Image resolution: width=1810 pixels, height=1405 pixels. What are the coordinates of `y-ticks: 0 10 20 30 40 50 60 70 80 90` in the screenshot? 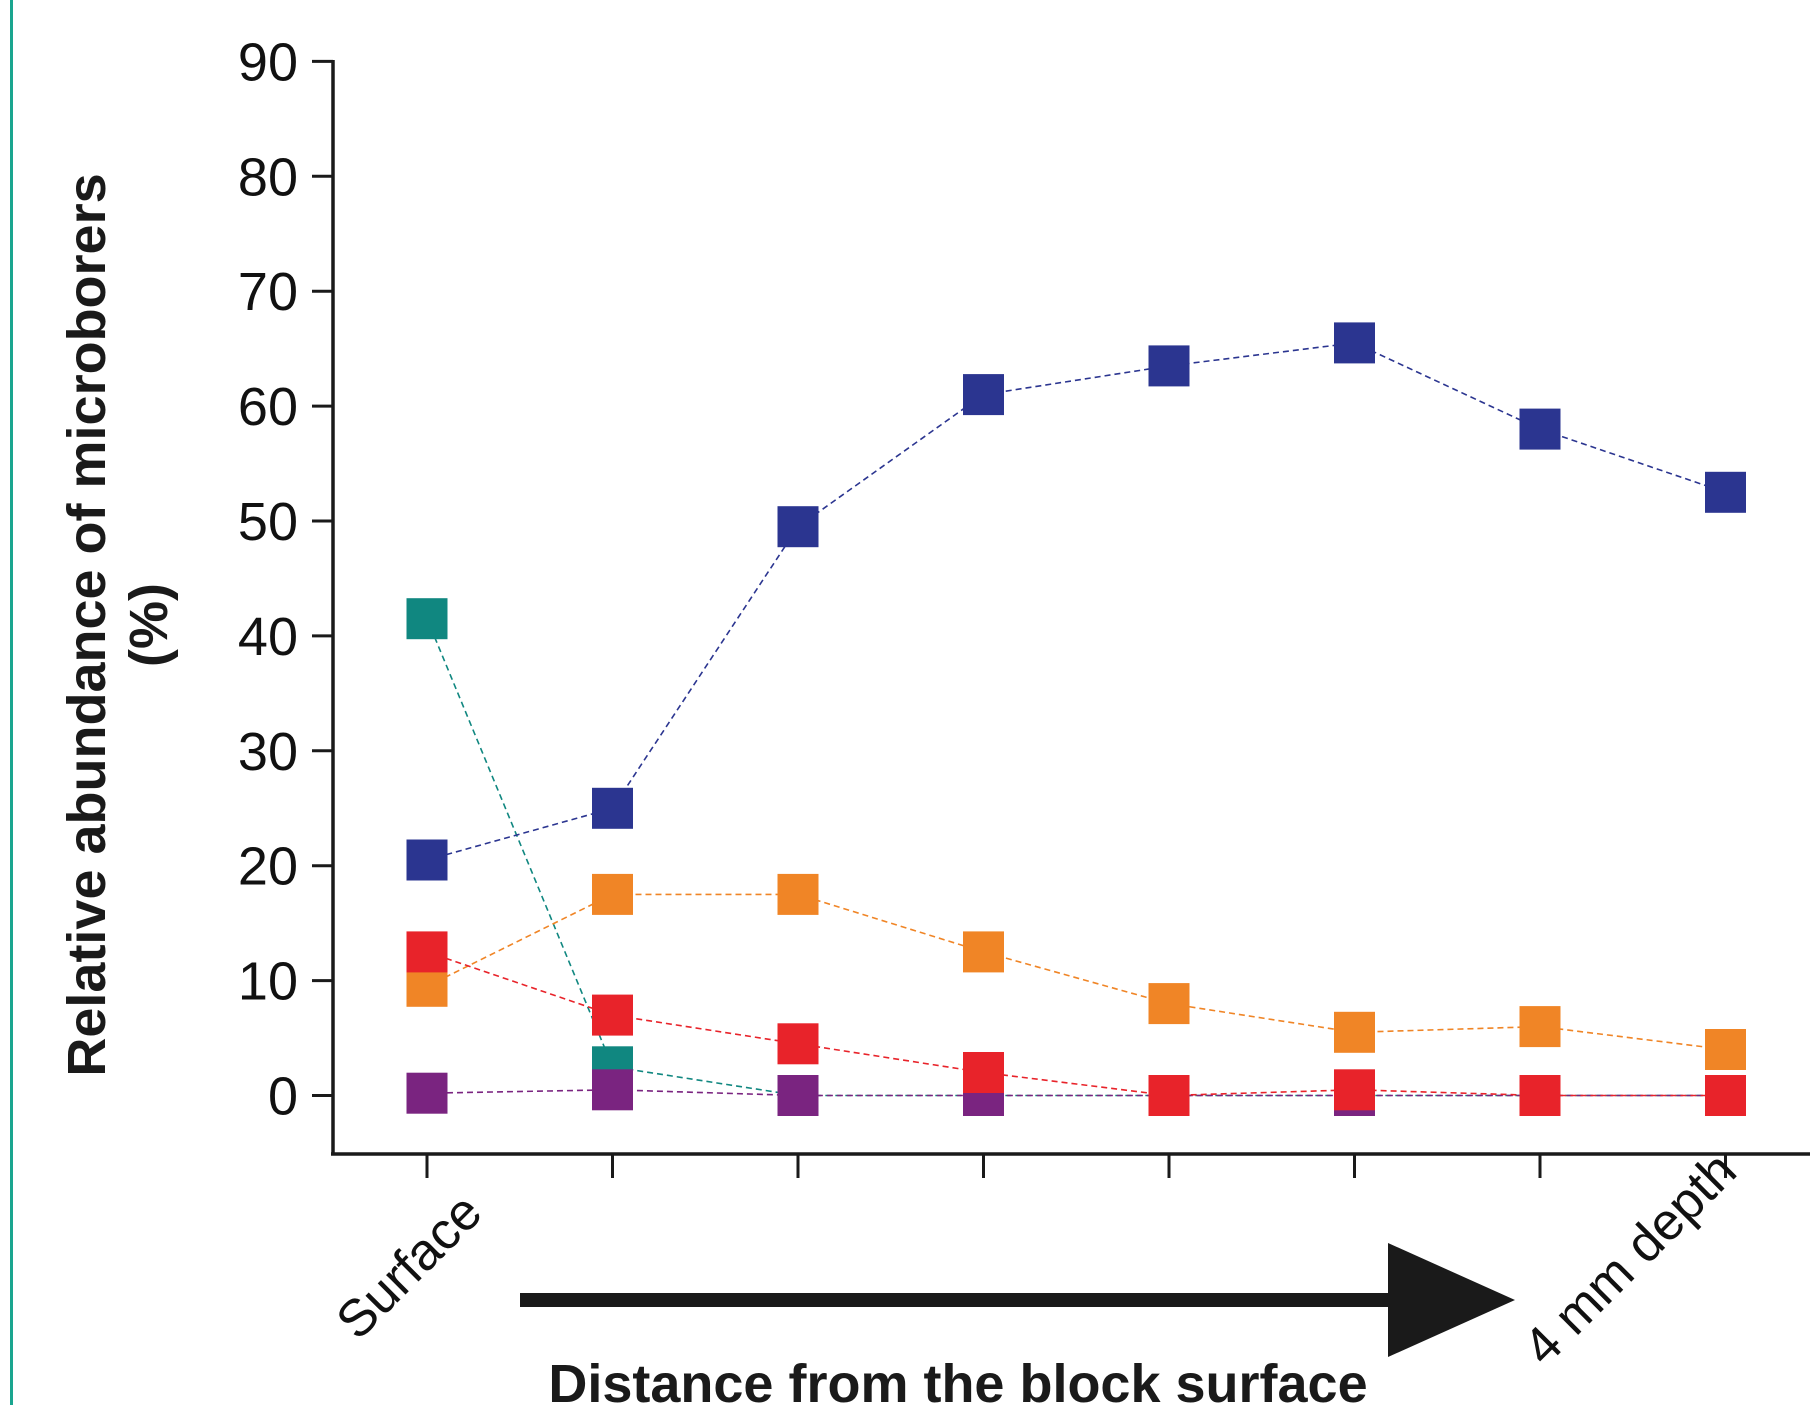 It's located at (285, 579).